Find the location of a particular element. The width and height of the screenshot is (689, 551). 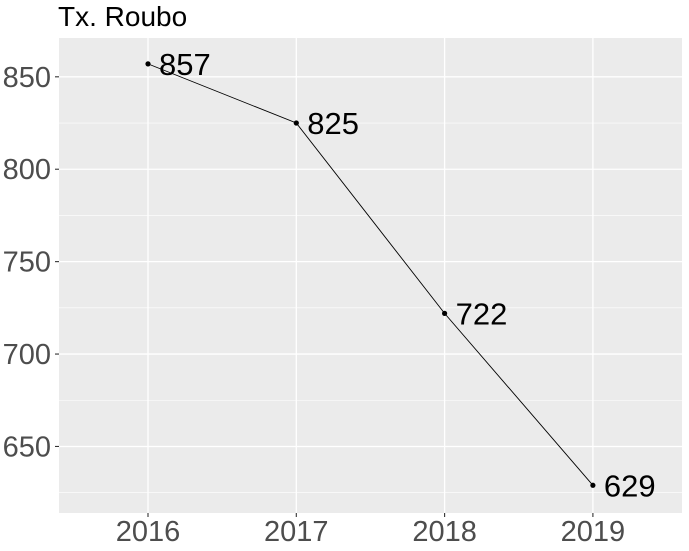

x-tick-label: 2017 is located at coordinates (296, 532).